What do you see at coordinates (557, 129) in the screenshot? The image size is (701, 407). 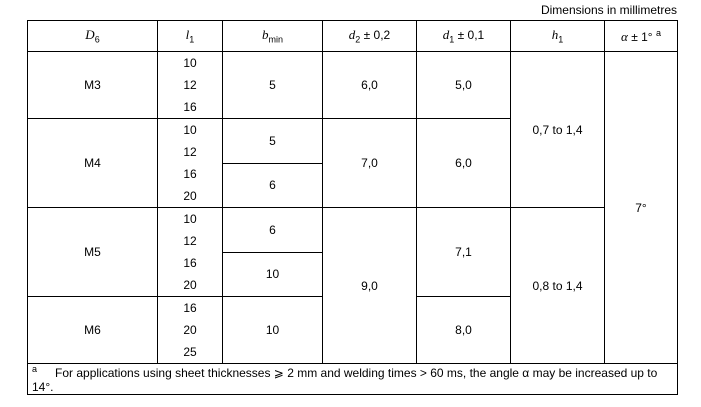 I see `h1-cell: 0,7 to 1,4` at bounding box center [557, 129].